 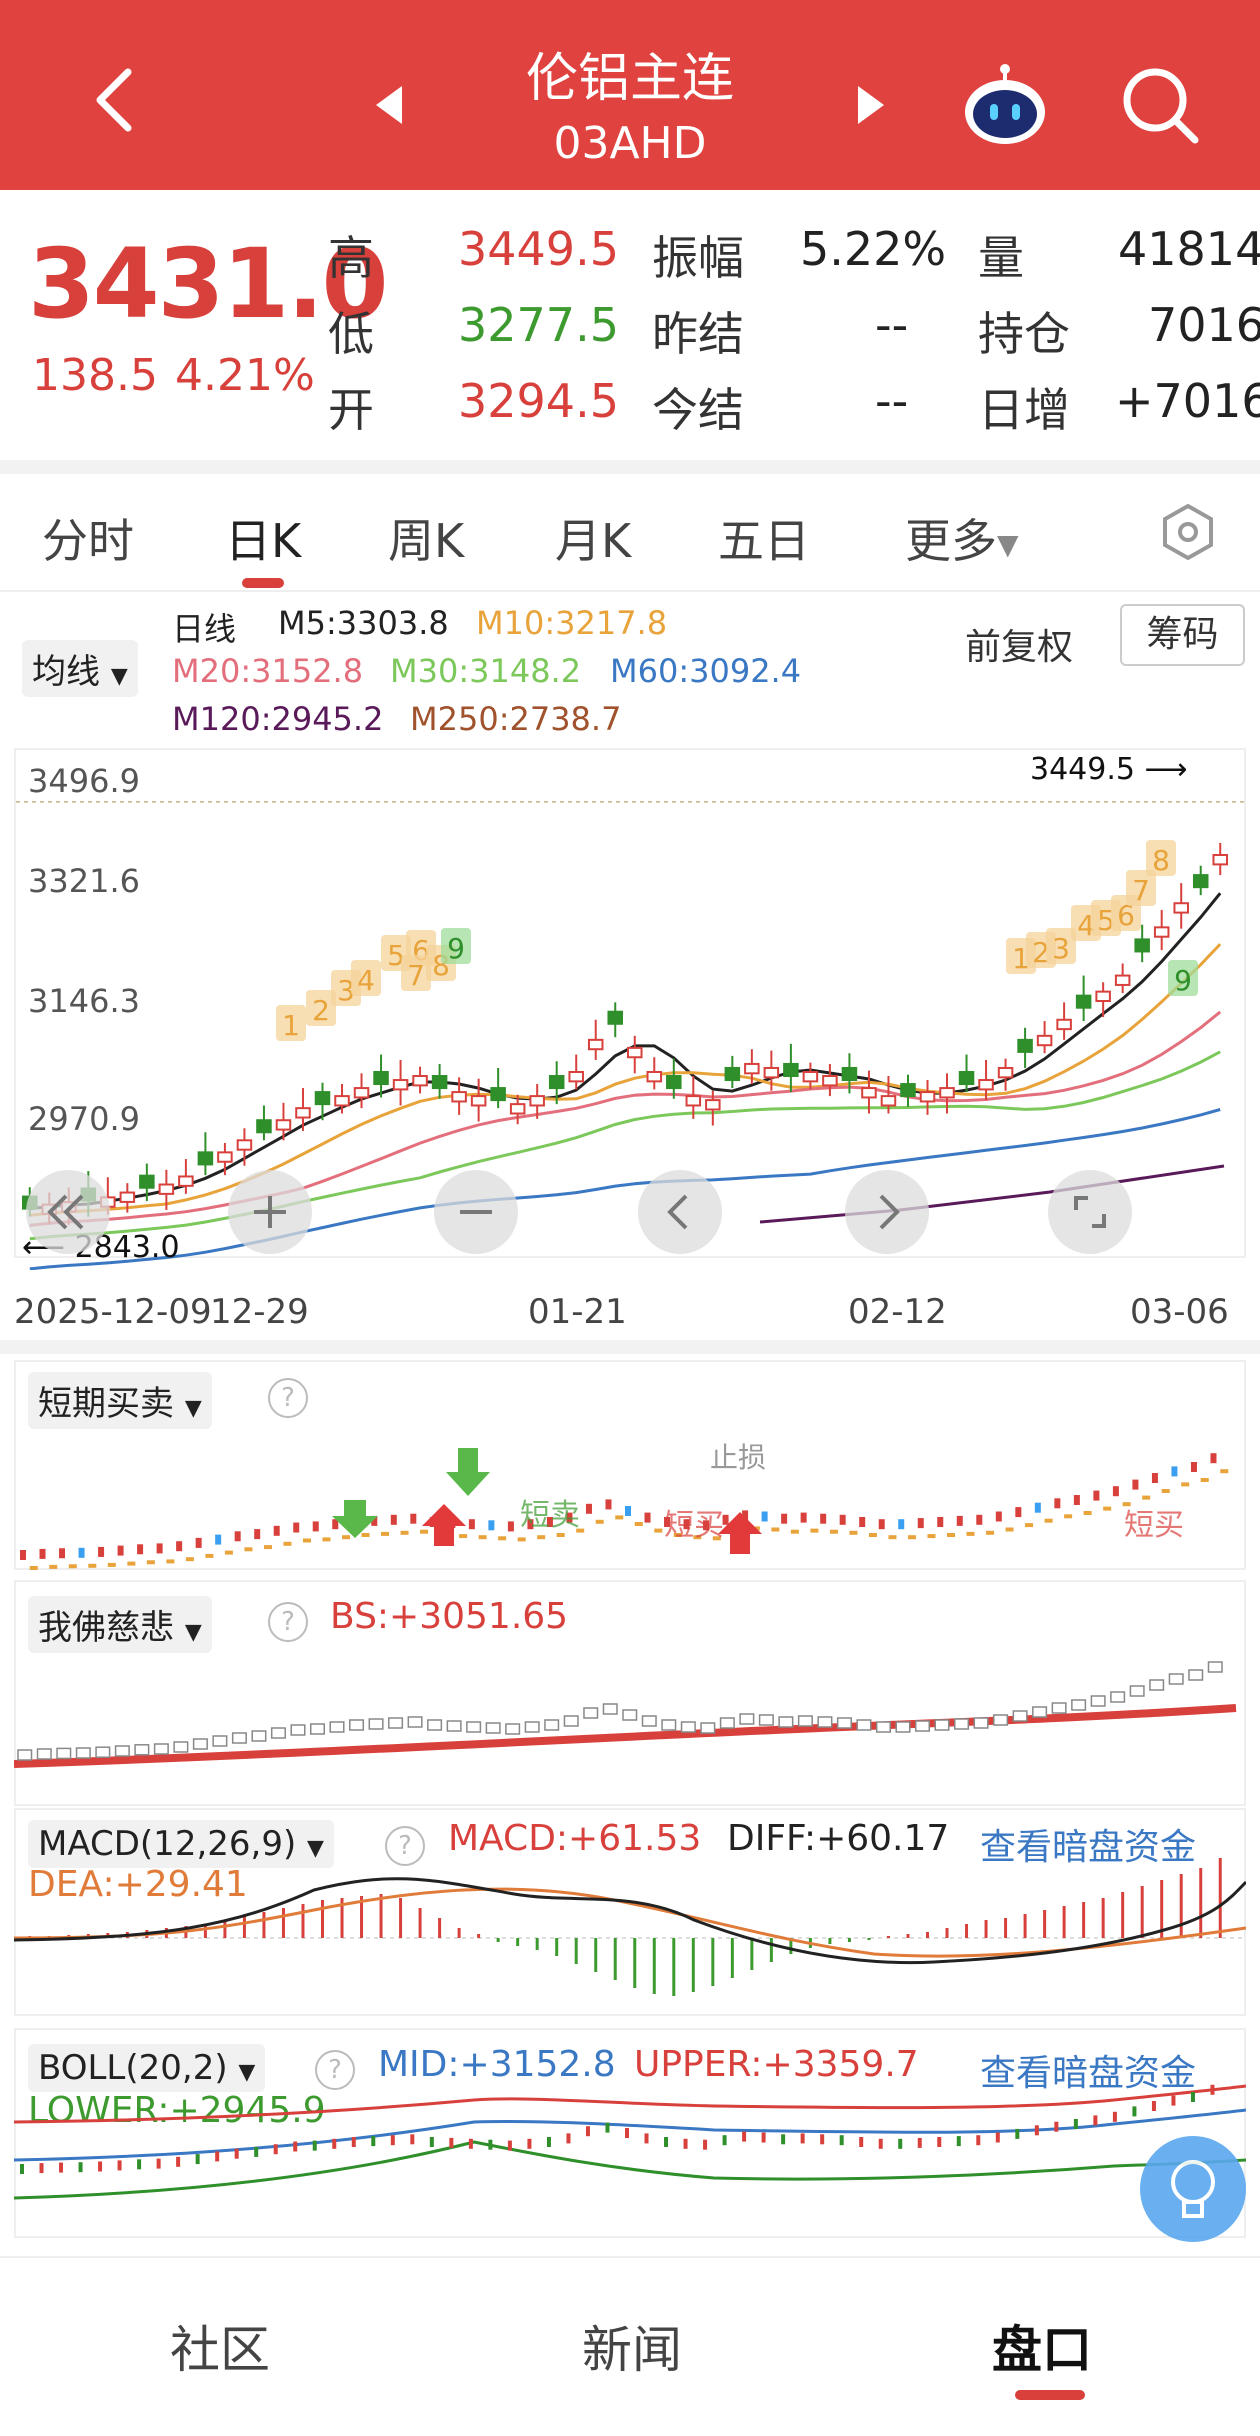 I want to click on m30-value: M30:3148.2, so click(x=486, y=671).